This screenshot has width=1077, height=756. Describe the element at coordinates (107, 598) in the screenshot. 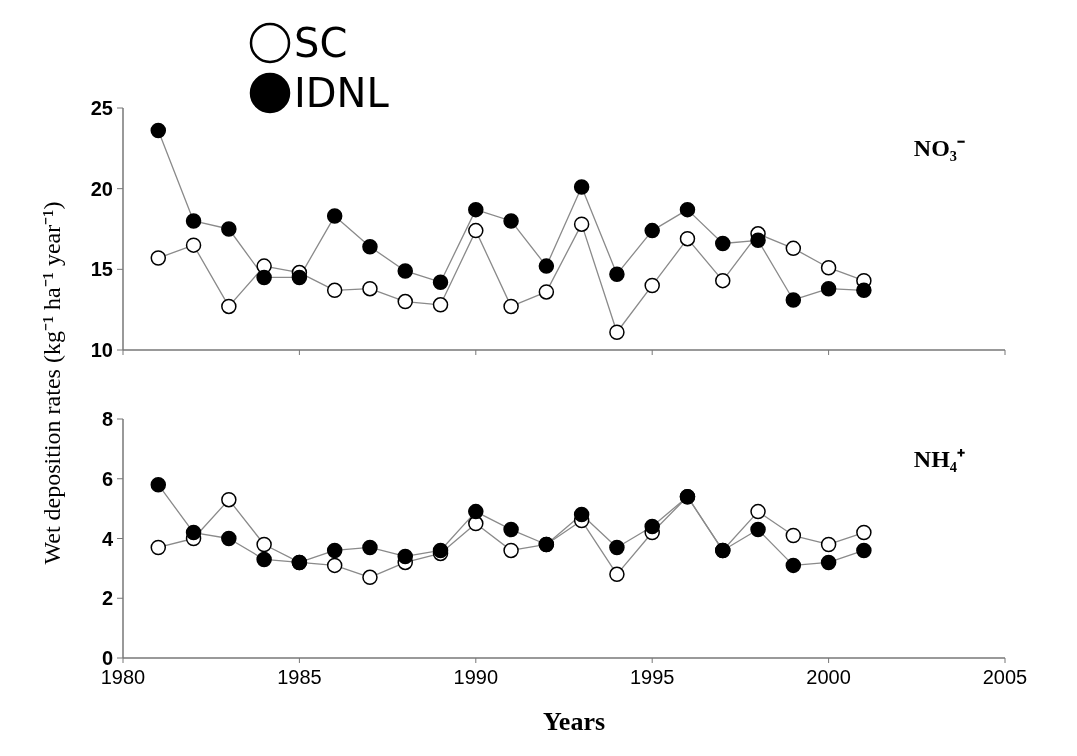

I see `y-tick-label: 2` at that location.